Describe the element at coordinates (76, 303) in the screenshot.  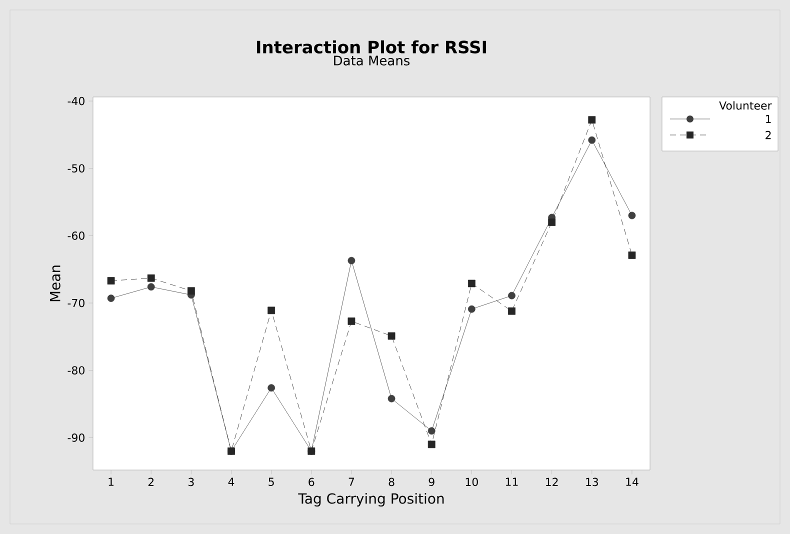
I see `y-tick-label: -70` at that location.